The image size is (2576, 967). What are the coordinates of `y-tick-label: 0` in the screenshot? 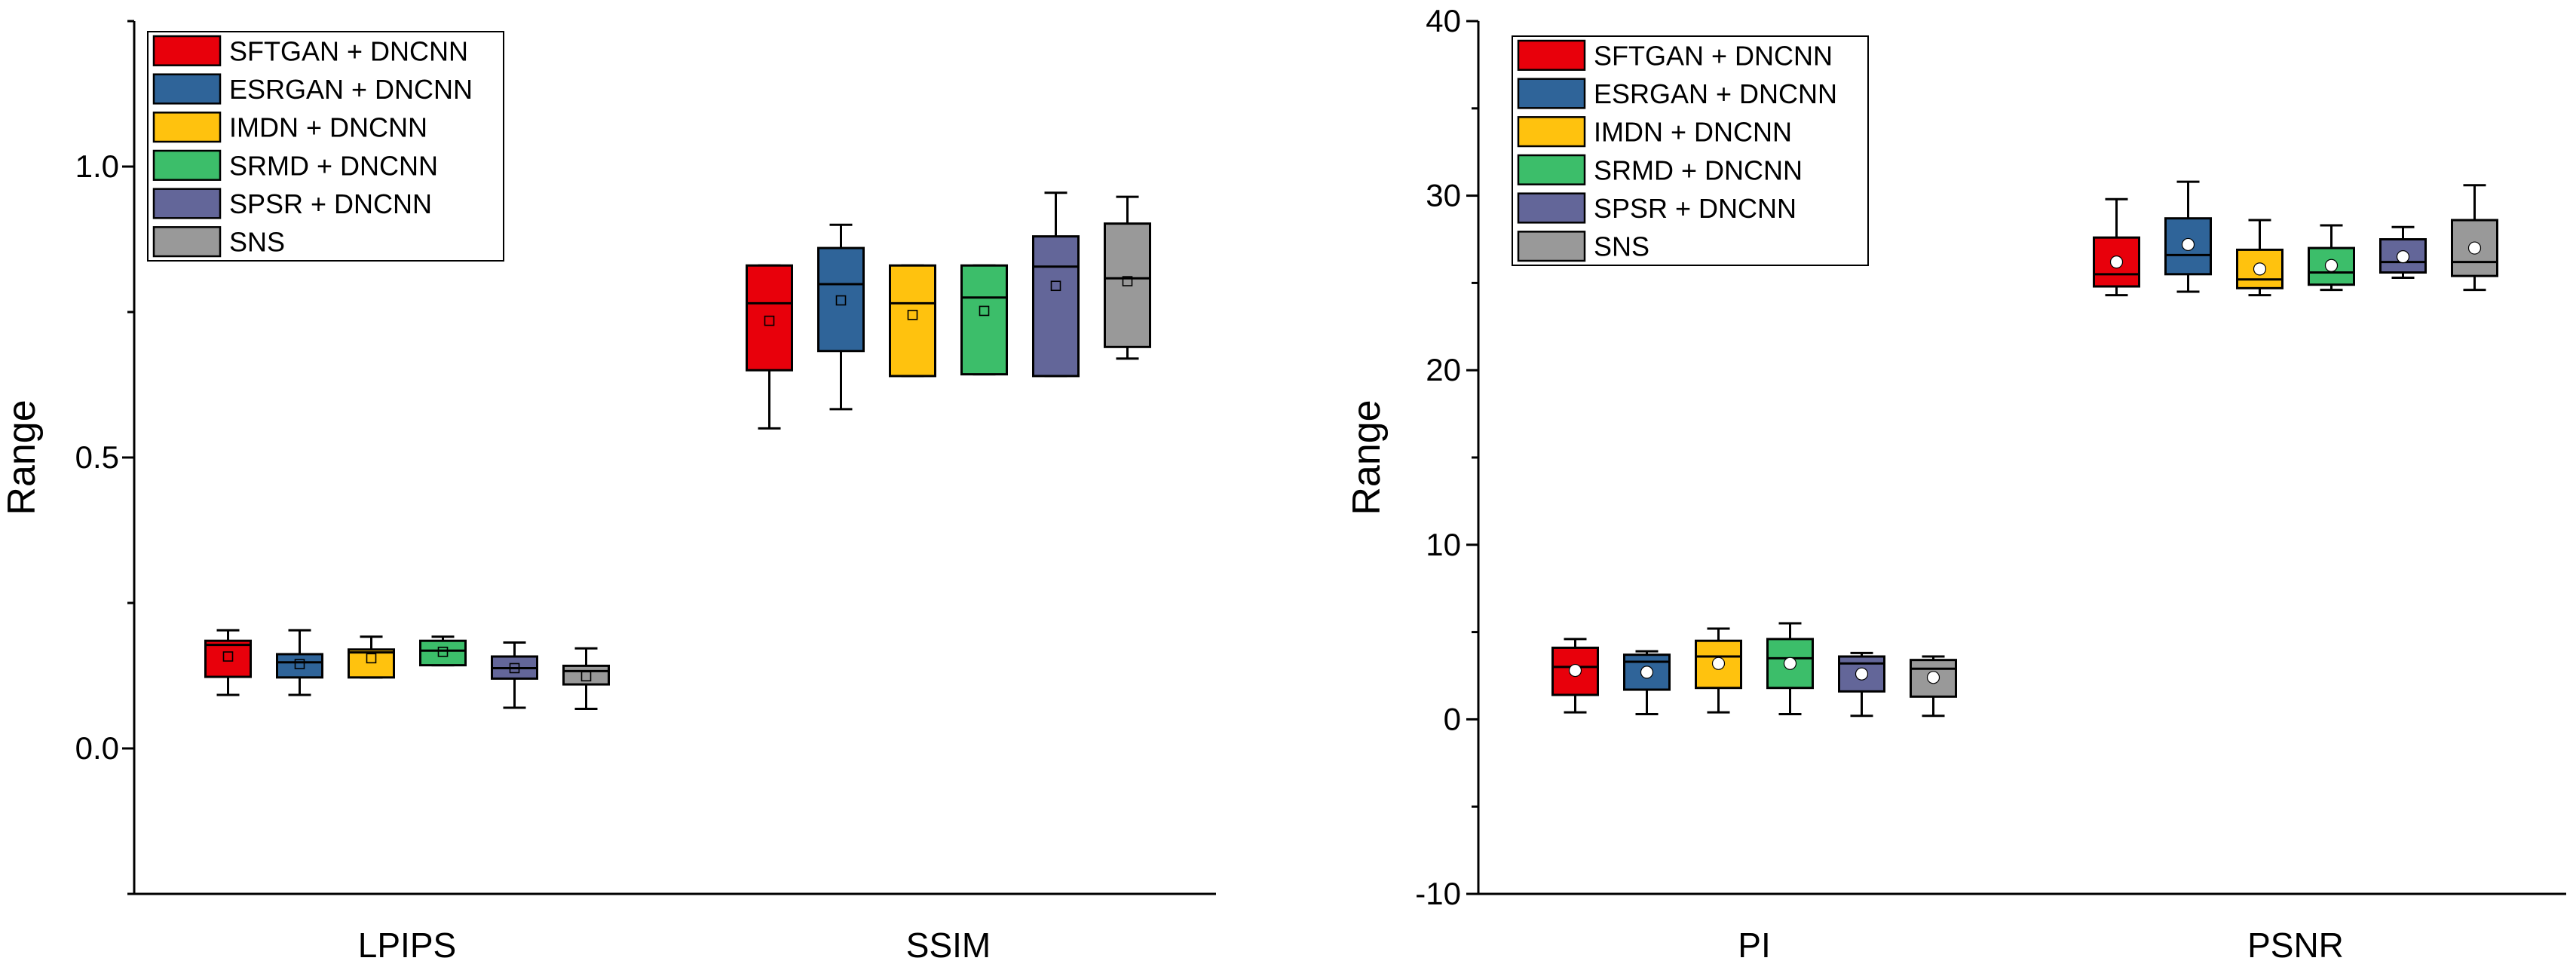 It's located at (1452, 718).